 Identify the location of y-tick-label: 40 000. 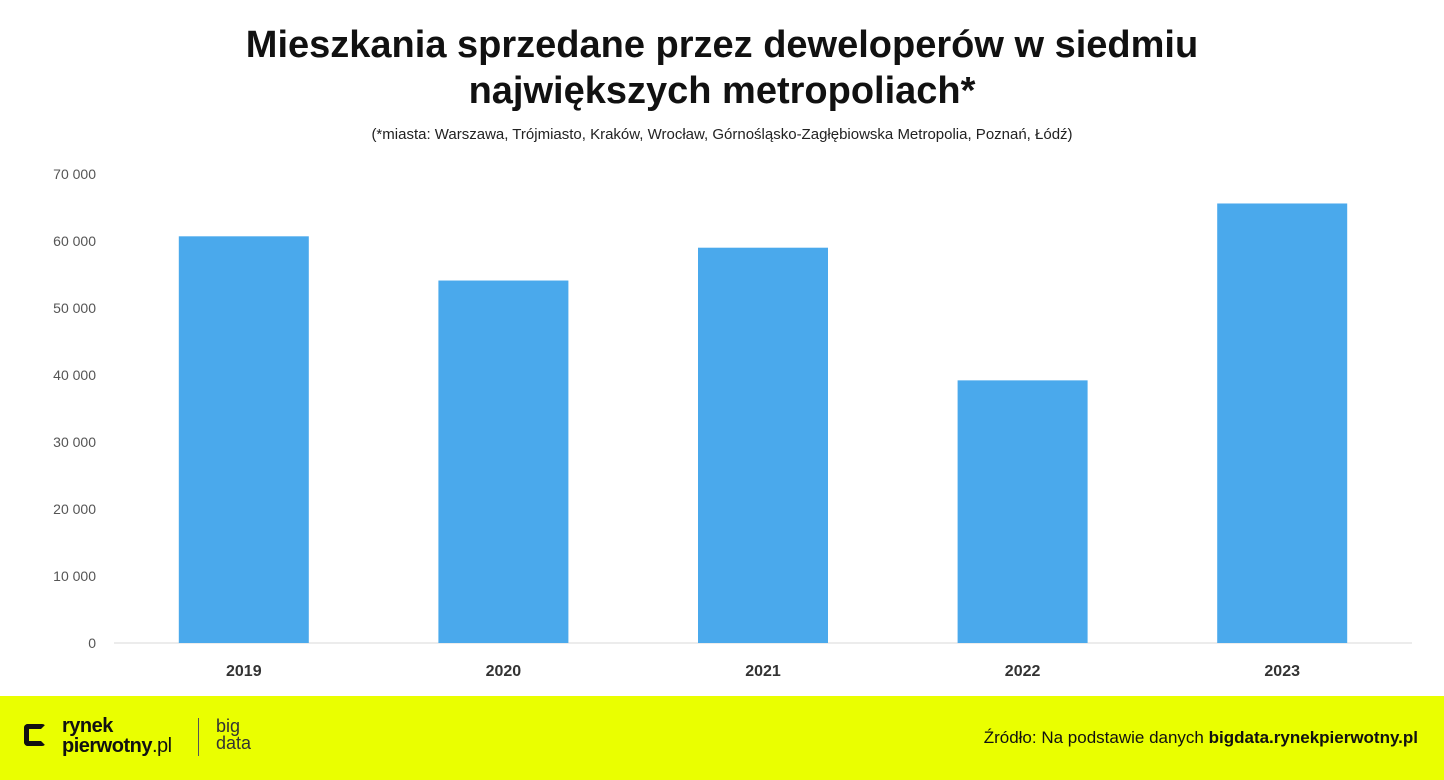
(74, 375).